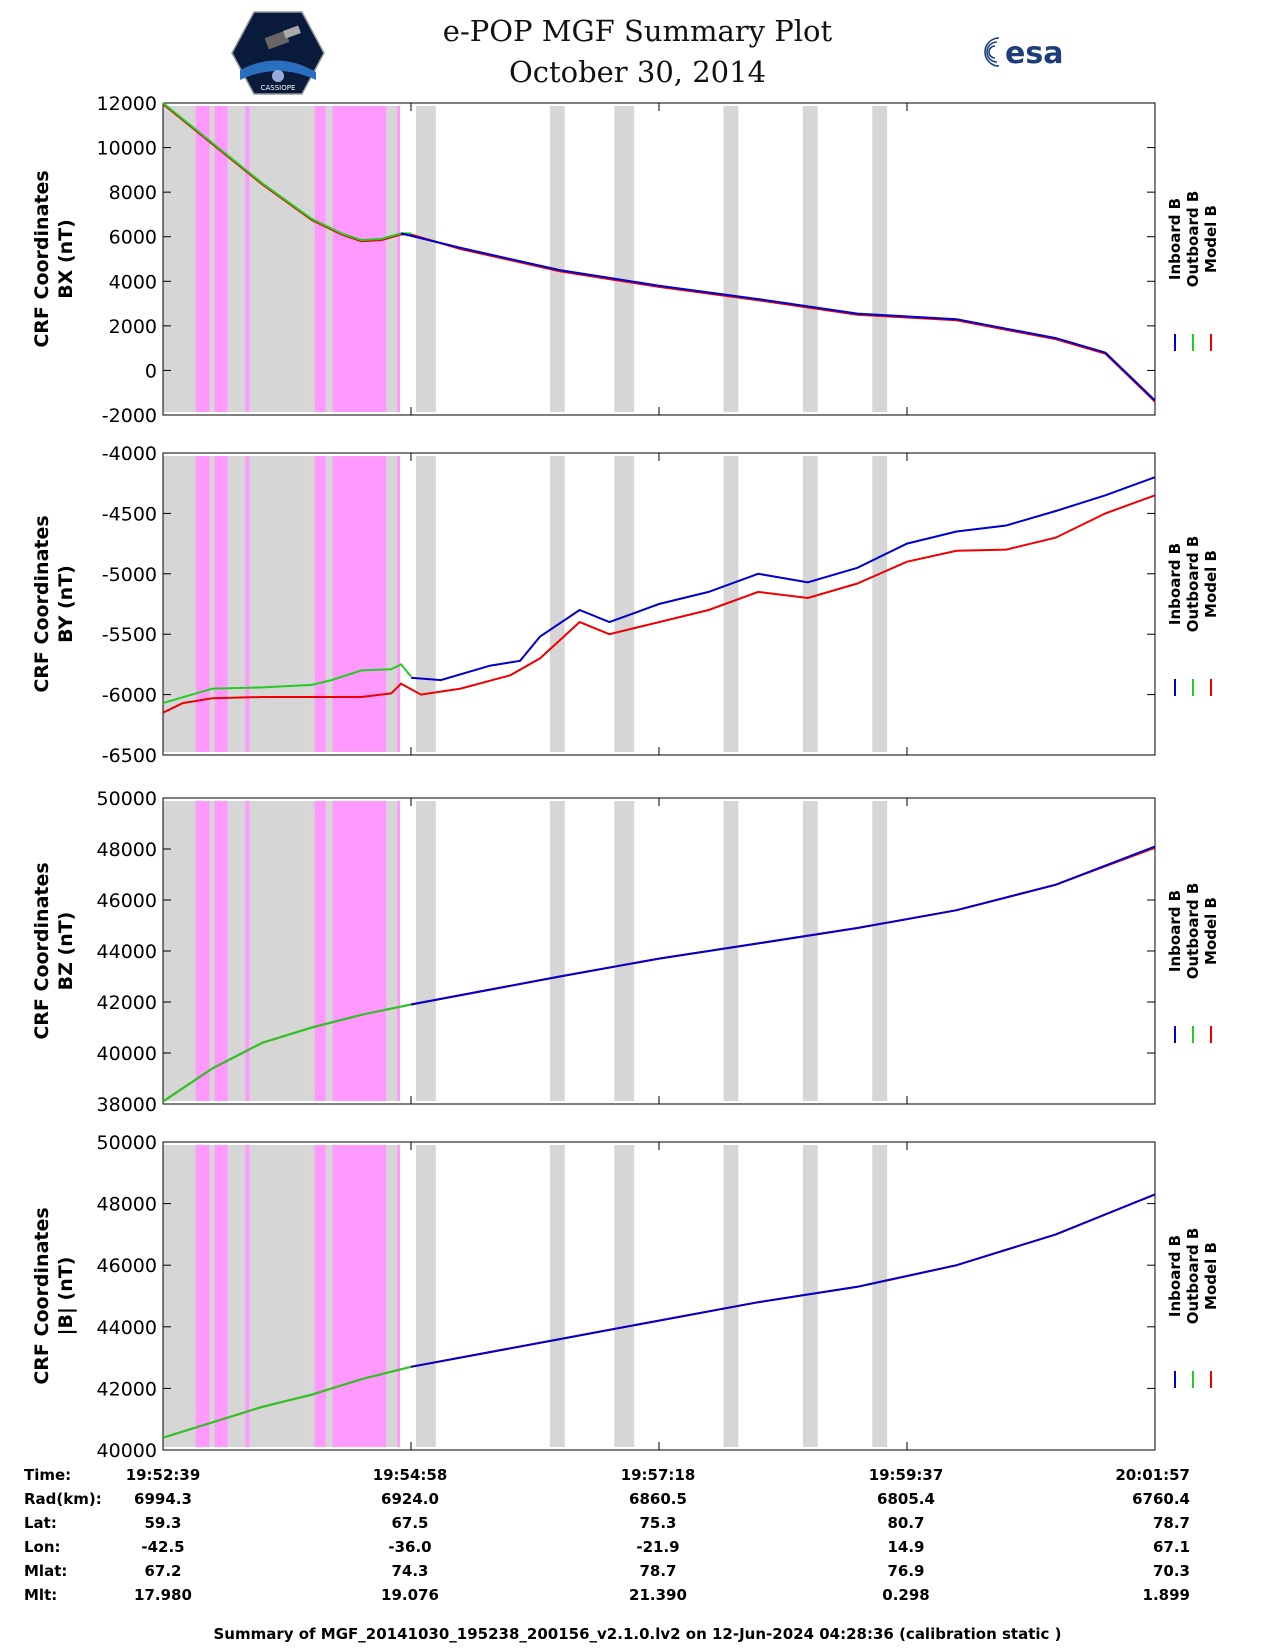  What do you see at coordinates (47, 1475) in the screenshot?
I see `footer-row-label: Time:` at bounding box center [47, 1475].